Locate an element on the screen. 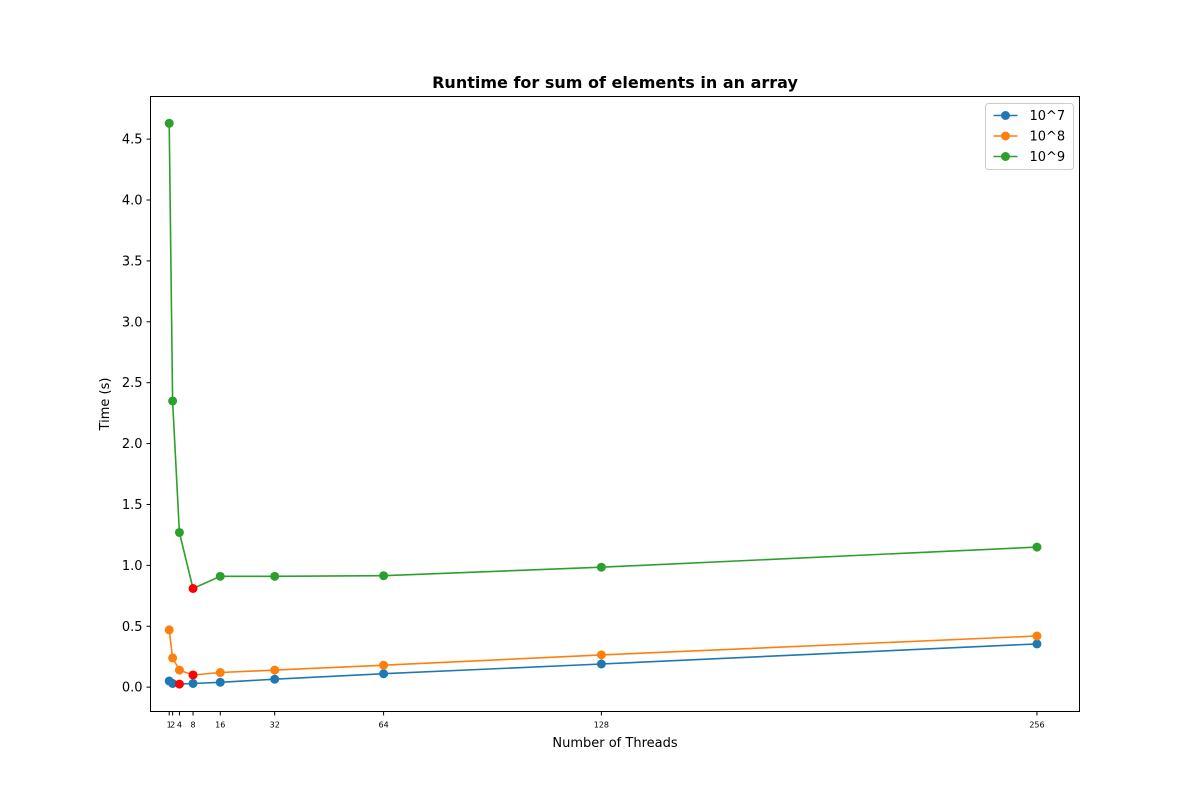 This screenshot has height=800, width=1200. y-axis: 0.0 0.5 1.0 1.5 2.0 2.5 3.0 3.5 4.0 4.5 is located at coordinates (136, 414).